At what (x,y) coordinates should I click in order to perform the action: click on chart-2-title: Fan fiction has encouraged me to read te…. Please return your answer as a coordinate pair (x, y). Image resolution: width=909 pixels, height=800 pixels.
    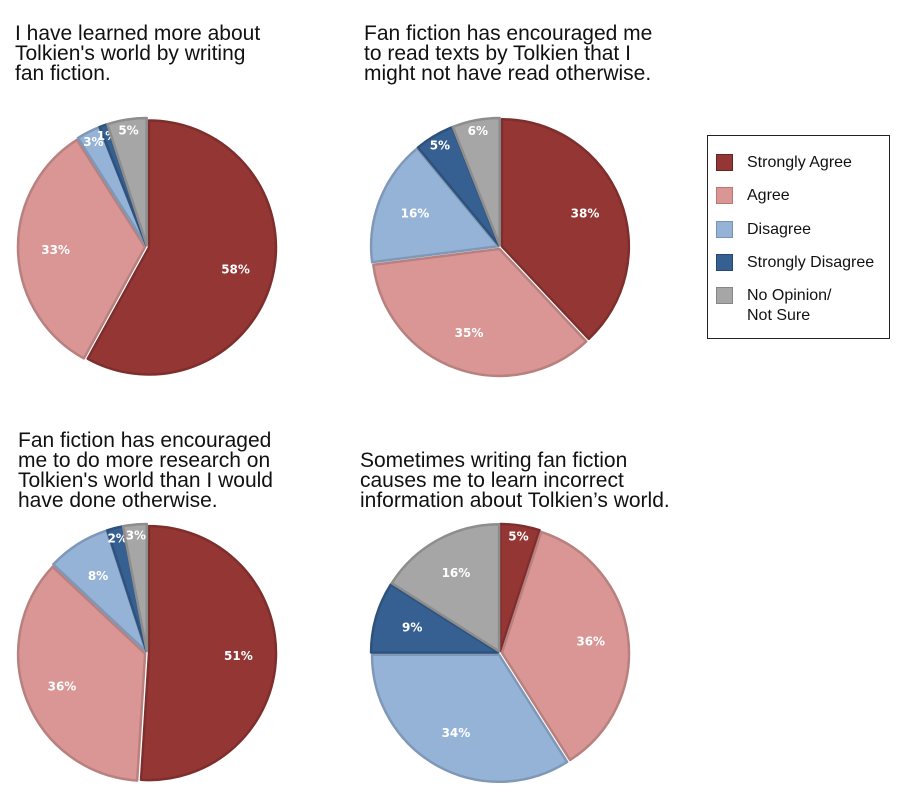
    Looking at the image, I should click on (508, 53).